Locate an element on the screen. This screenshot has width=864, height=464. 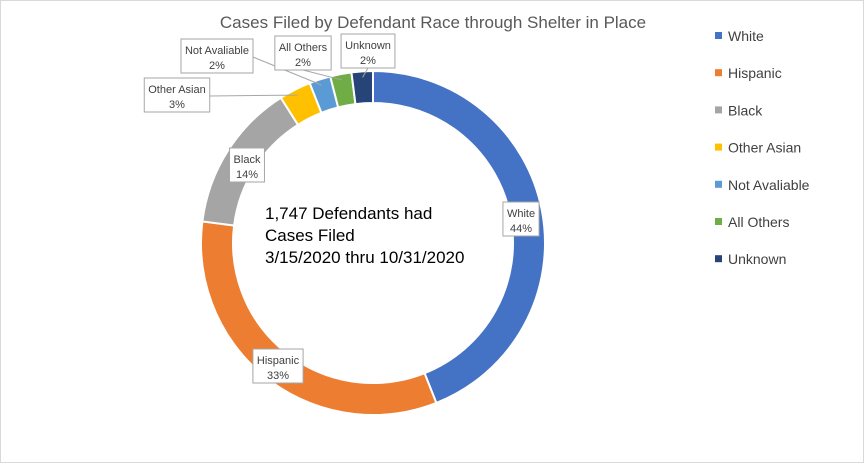
callout-percent: 44% is located at coordinates (521, 229).